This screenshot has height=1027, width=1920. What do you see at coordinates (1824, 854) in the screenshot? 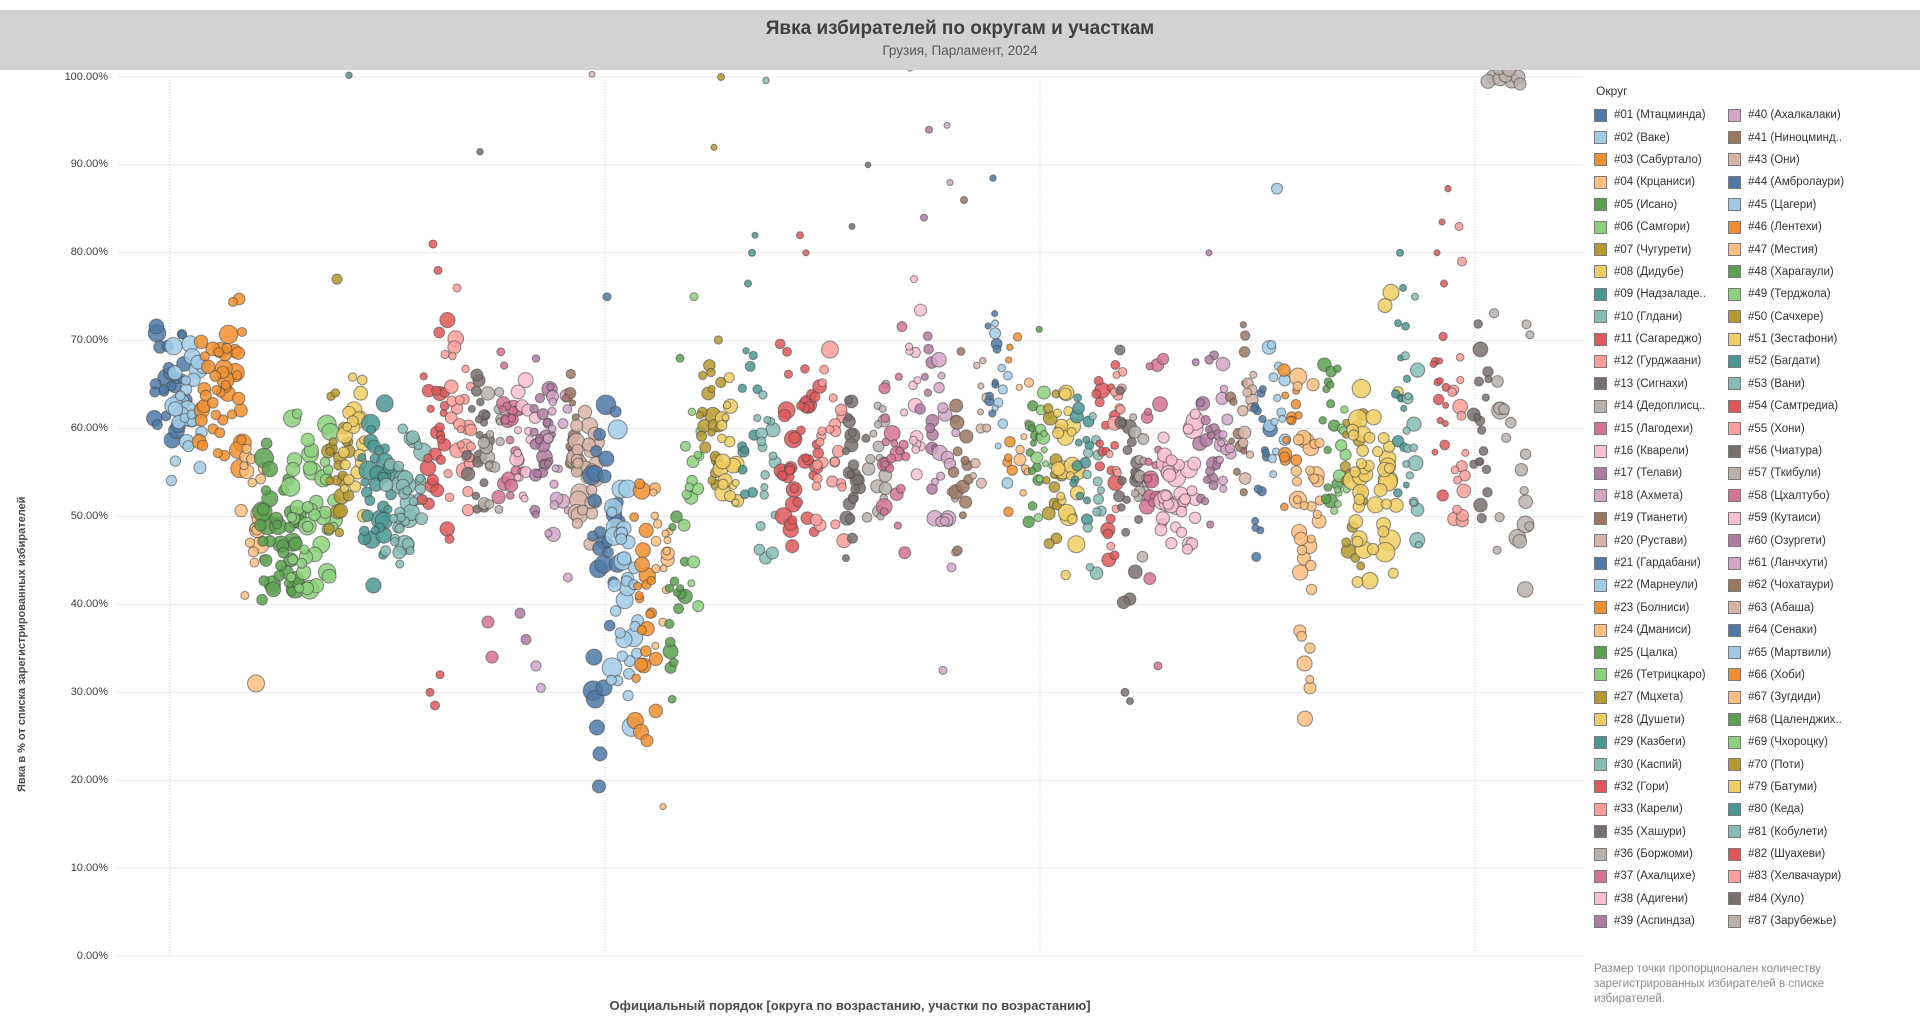
I see `legend-item: #82 (Шуахеви)` at bounding box center [1824, 854].